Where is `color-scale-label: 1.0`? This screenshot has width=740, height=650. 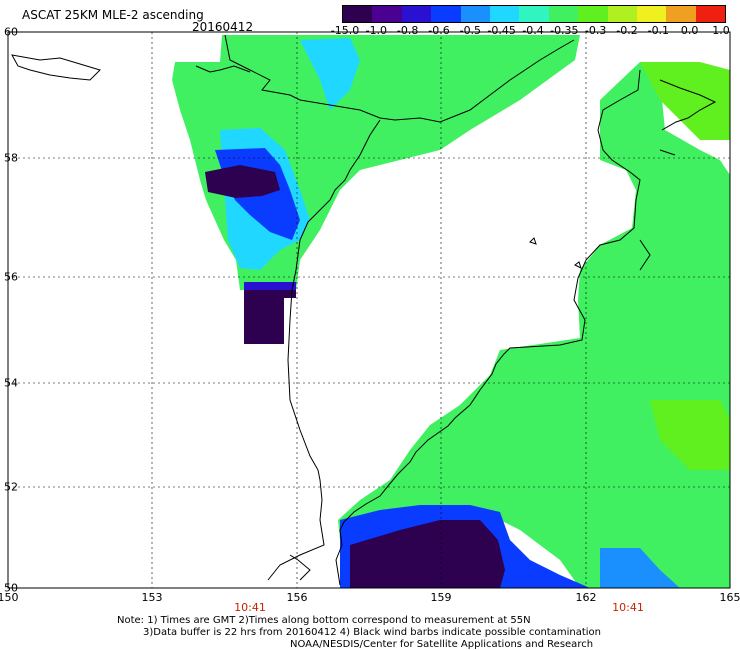
color-scale-label: 1.0 is located at coordinates (721, 30).